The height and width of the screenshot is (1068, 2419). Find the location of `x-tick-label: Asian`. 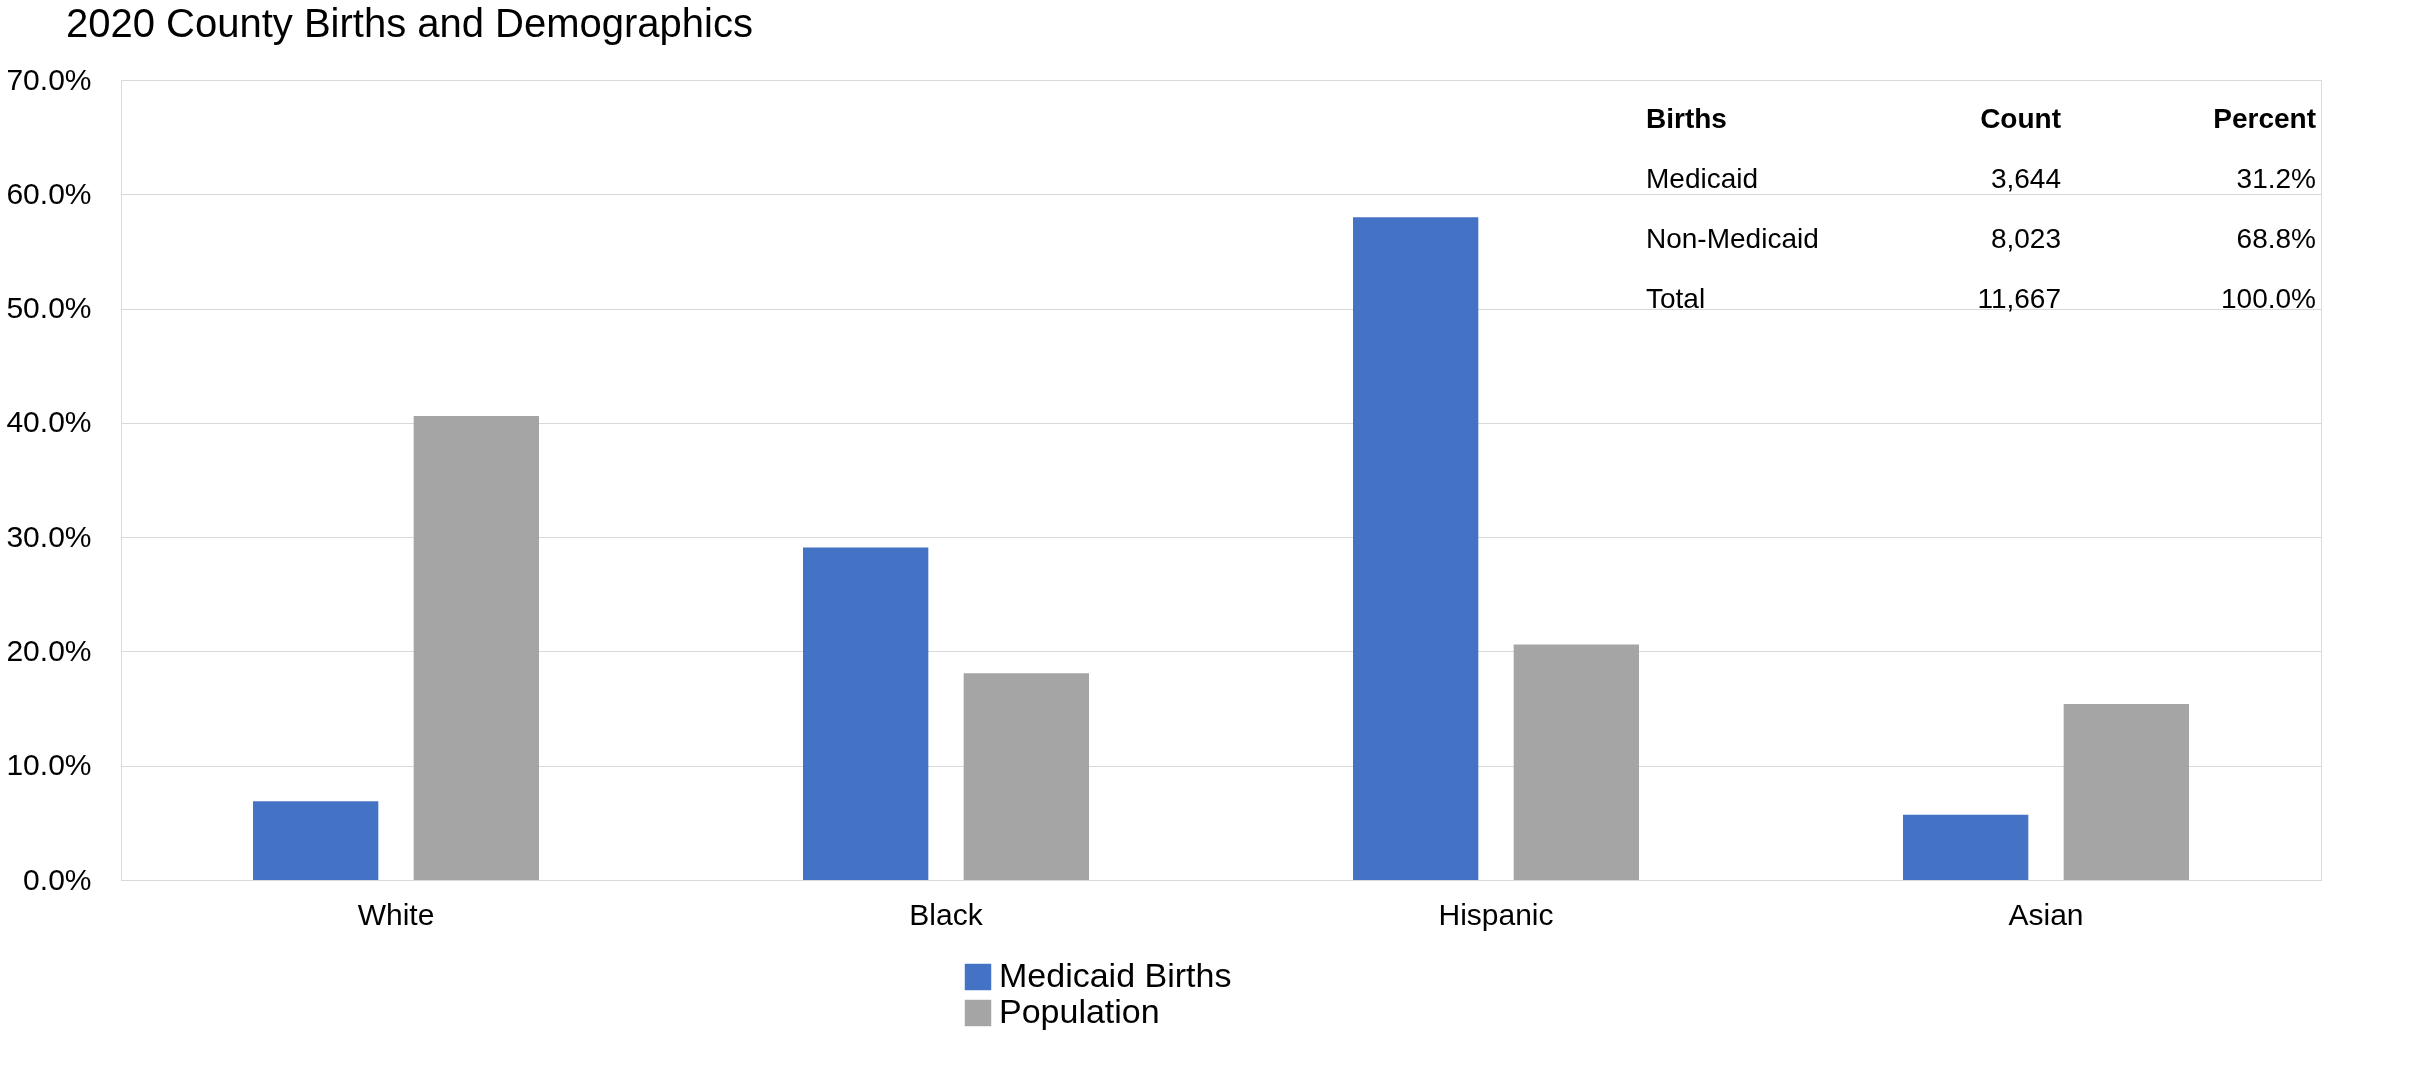

x-tick-label: Asian is located at coordinates (2046, 914).